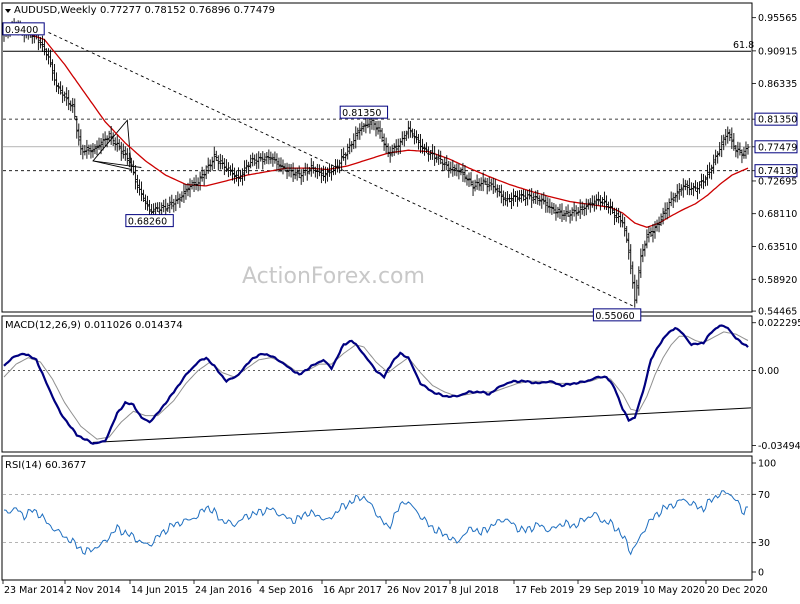 This screenshot has height=604, width=800. I want to click on symbol-title: AUDUSD,Weekly, so click(55, 10).